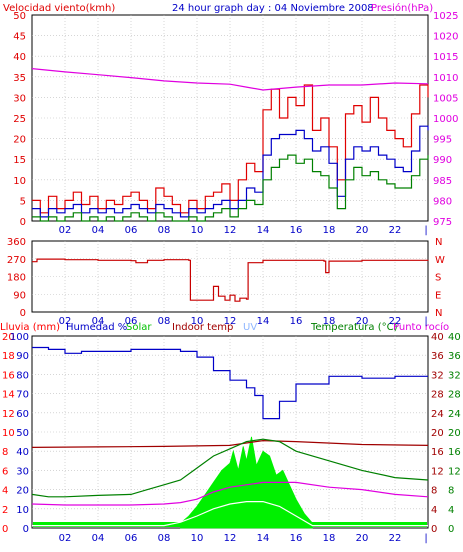  What do you see at coordinates (263, 230) in the screenshot?
I see `wind-x-tick-label: 14` at bounding box center [263, 230].